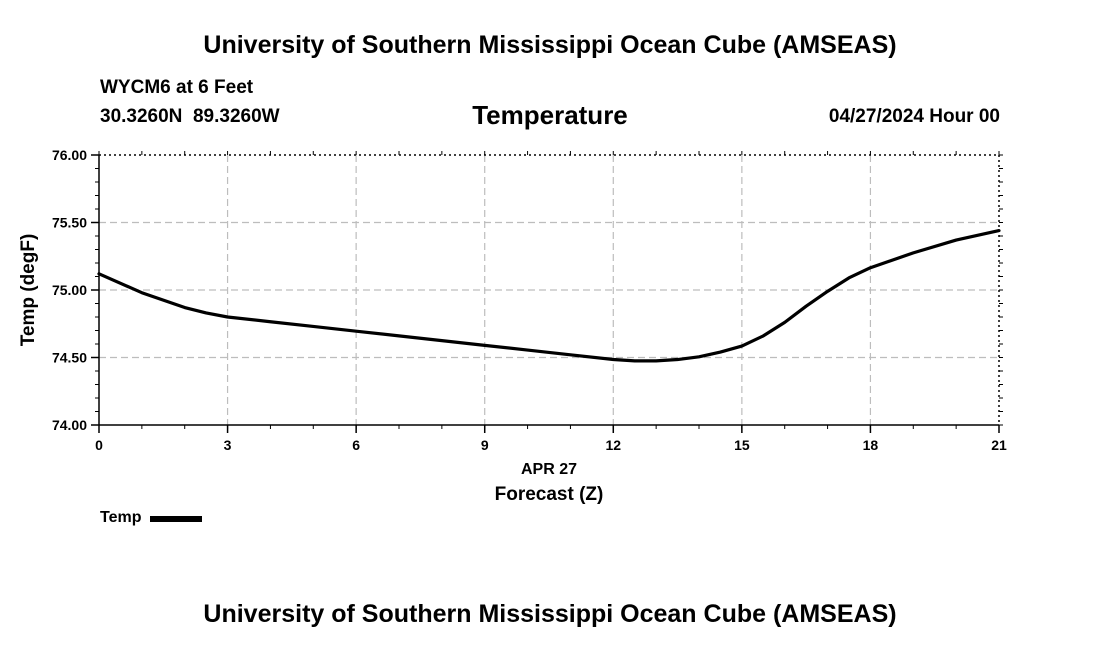 The width and height of the screenshot is (1100, 650). I want to click on y-tick-label: 75.00, so click(69, 290).